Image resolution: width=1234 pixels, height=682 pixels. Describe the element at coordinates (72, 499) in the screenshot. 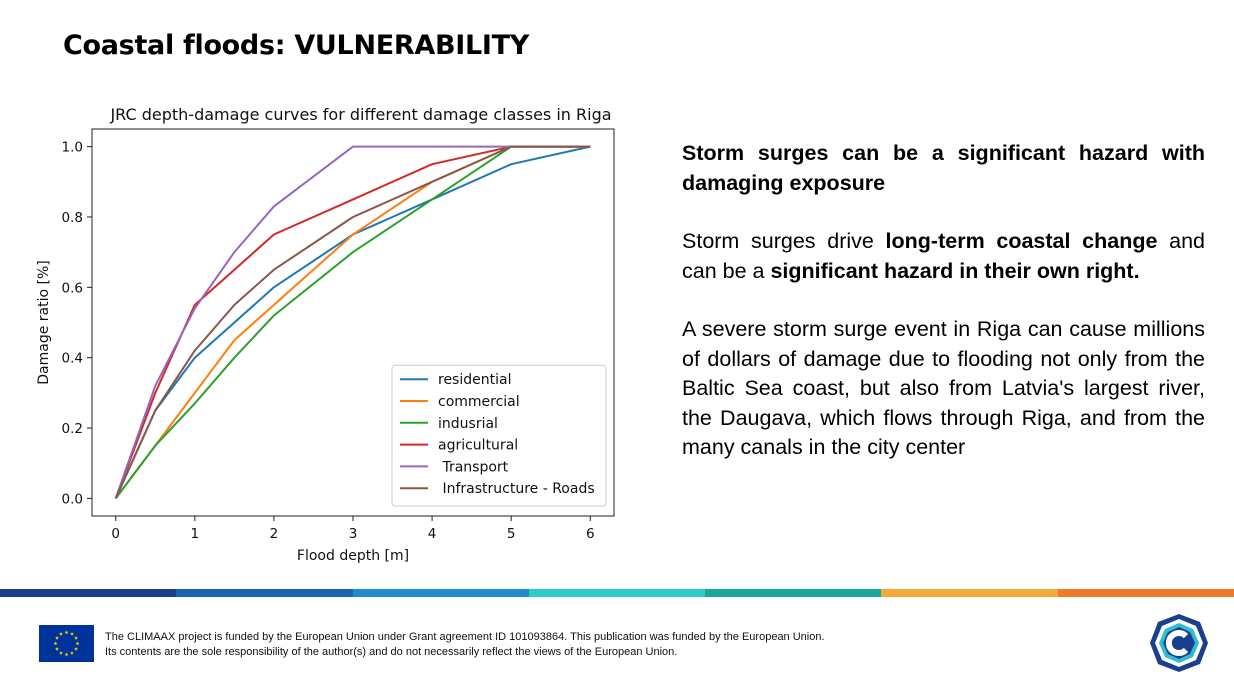

I see `y-tick-label-0: 0.0` at that location.